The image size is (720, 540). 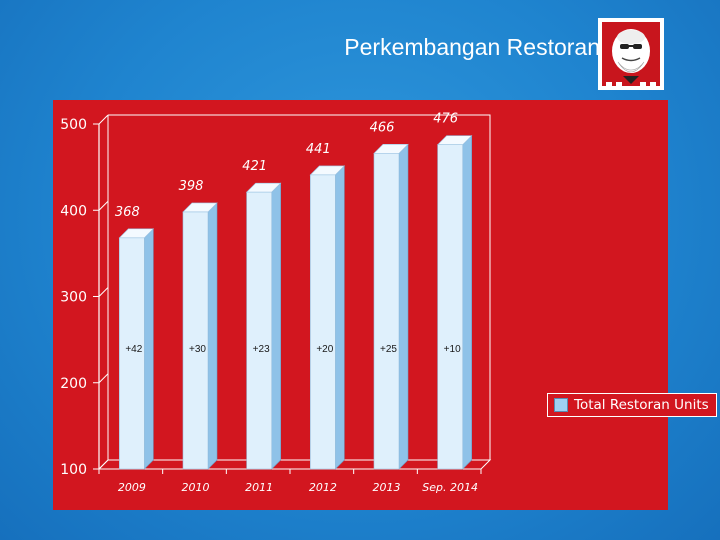 I want to click on legend-swatch, so click(x=561, y=405).